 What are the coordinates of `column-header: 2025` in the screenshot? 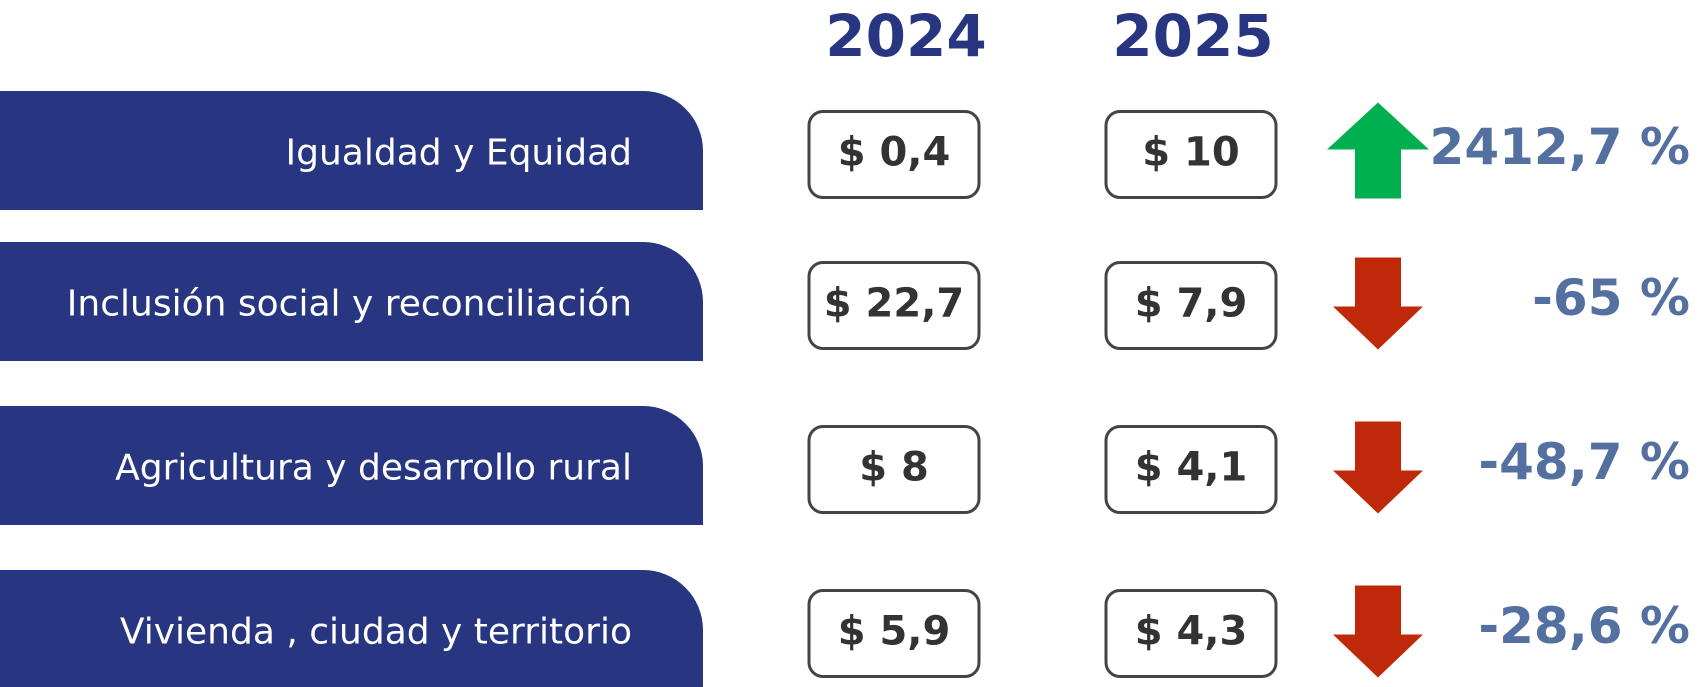 It's located at (1192, 36).